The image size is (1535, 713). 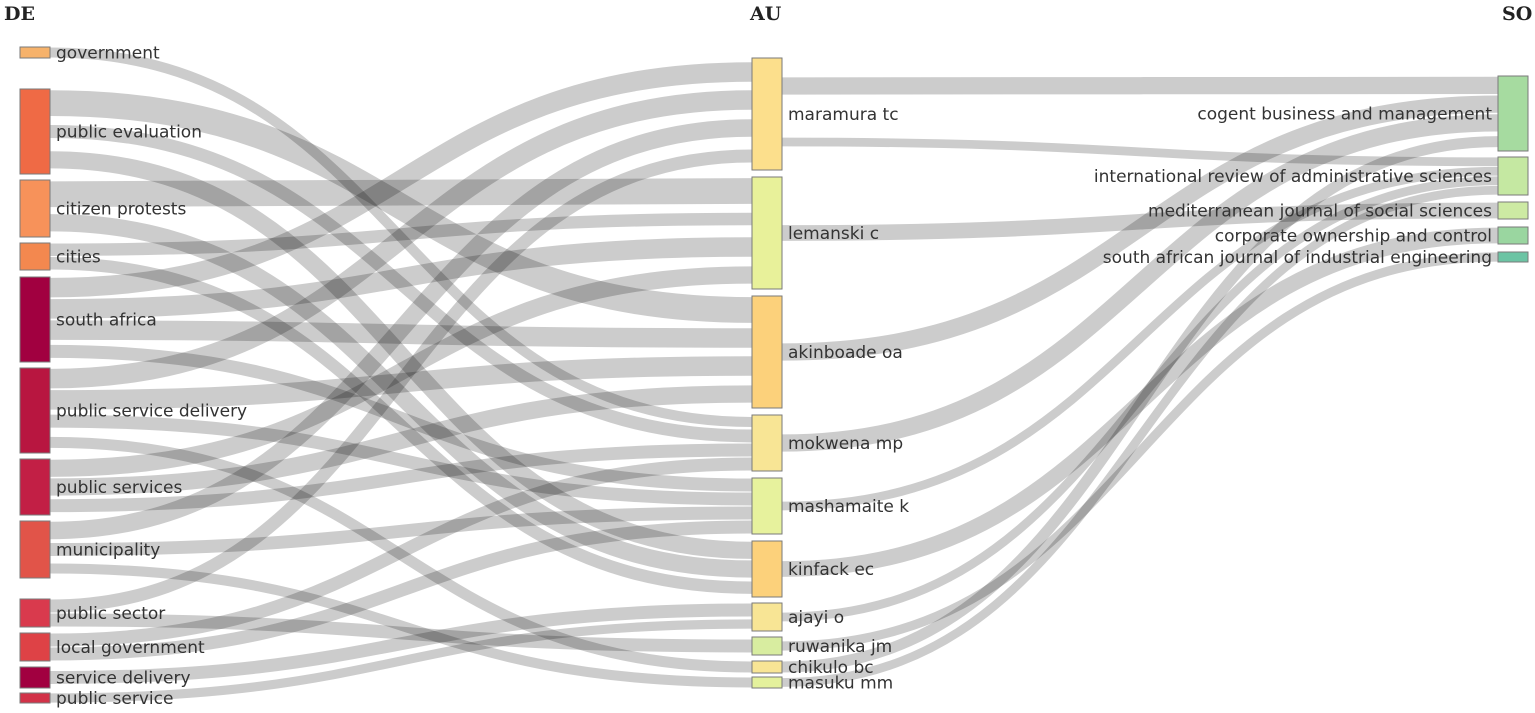 I want to click on node-public_service_delivery: public service delivery, so click(x=133, y=410).